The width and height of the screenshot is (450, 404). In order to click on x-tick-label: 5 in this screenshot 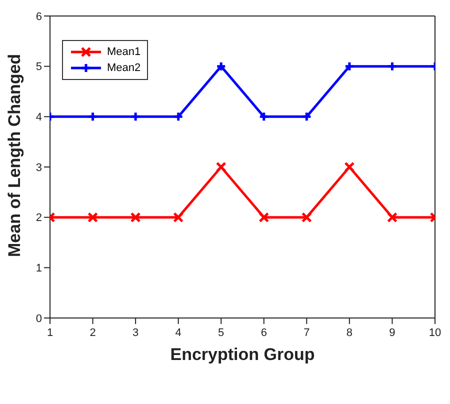, I will do `click(221, 332)`.